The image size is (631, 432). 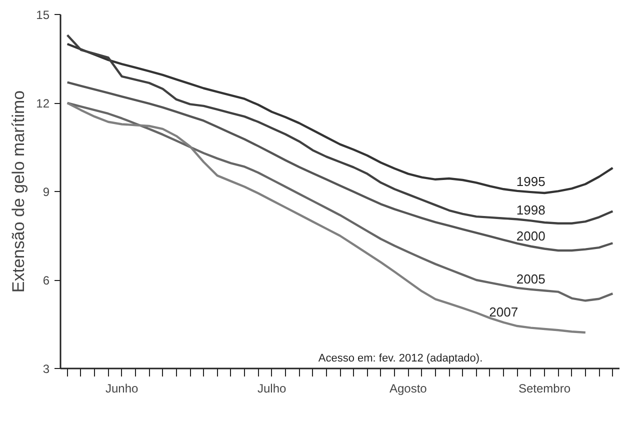 I want to click on x-tick-label: Junho, so click(x=122, y=389).